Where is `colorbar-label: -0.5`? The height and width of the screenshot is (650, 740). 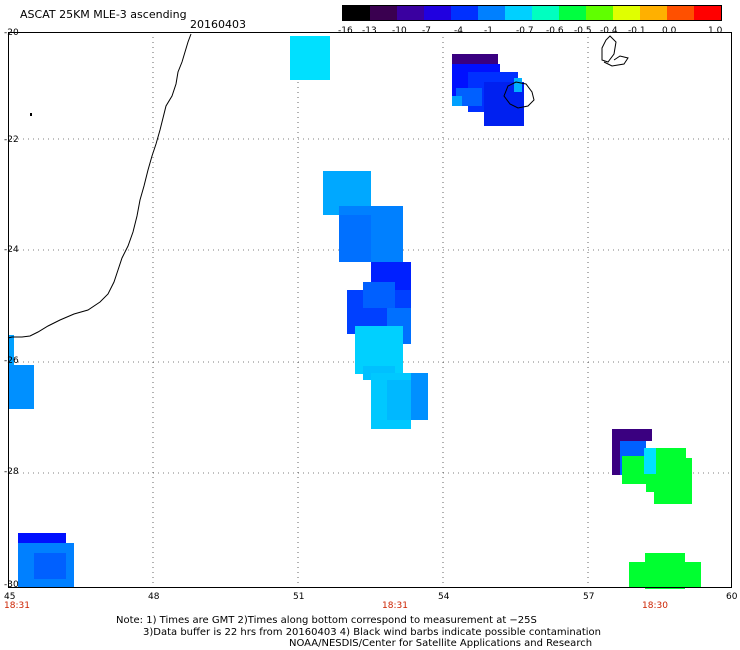 colorbar-label: -0.5 is located at coordinates (583, 31).